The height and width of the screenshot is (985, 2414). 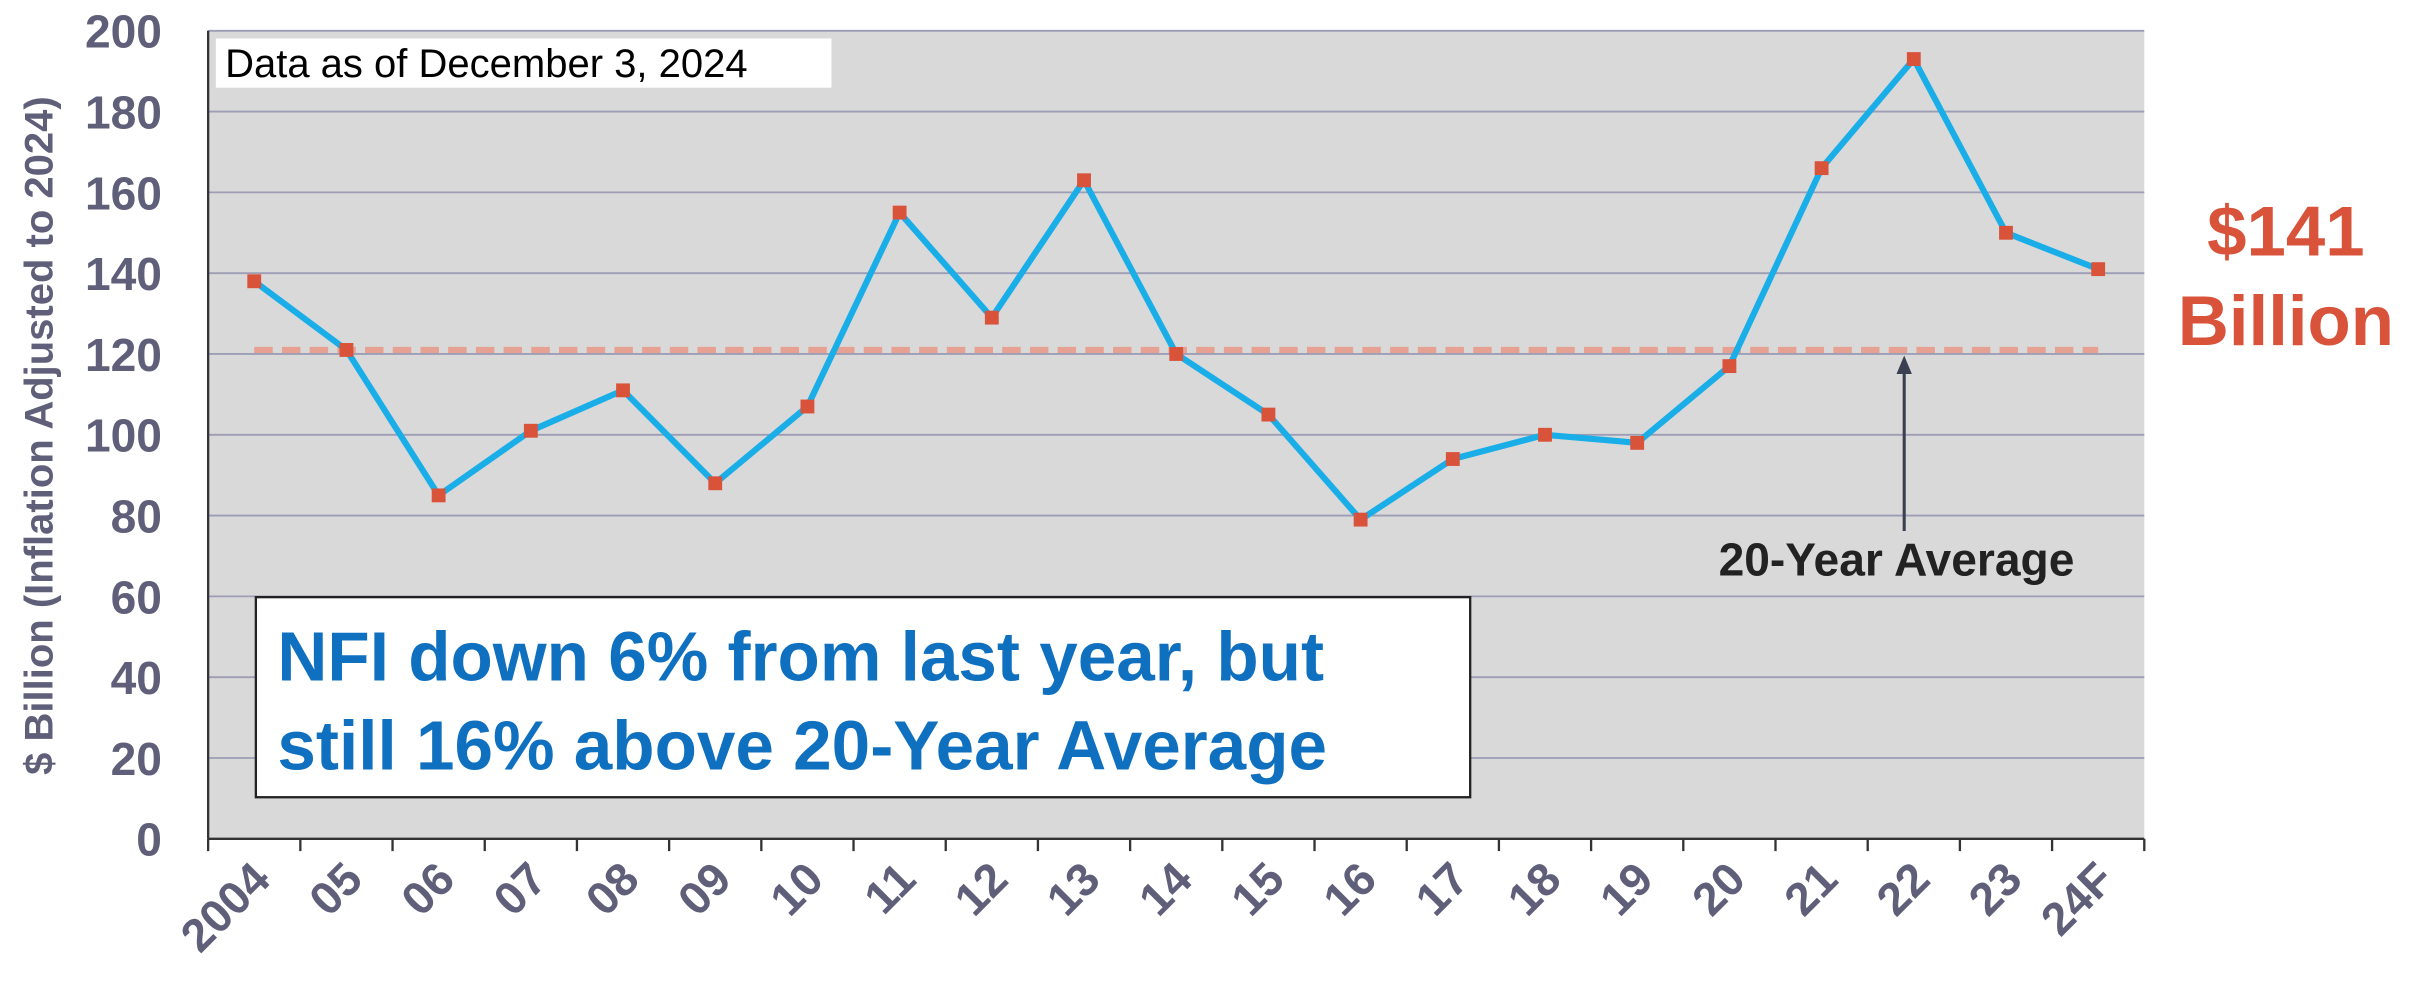 I want to click on y-tick-label: 40, so click(x=136, y=678).